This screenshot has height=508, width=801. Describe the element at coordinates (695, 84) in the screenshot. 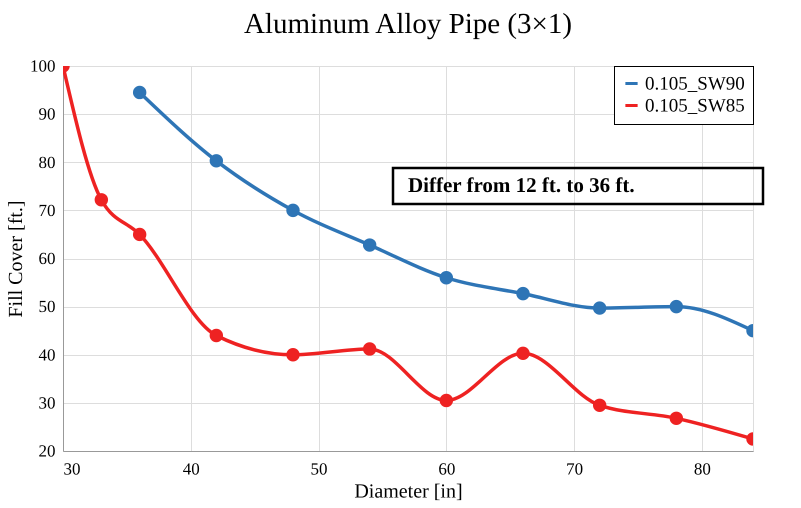

I see `legend-label: 0.105_SW90` at that location.